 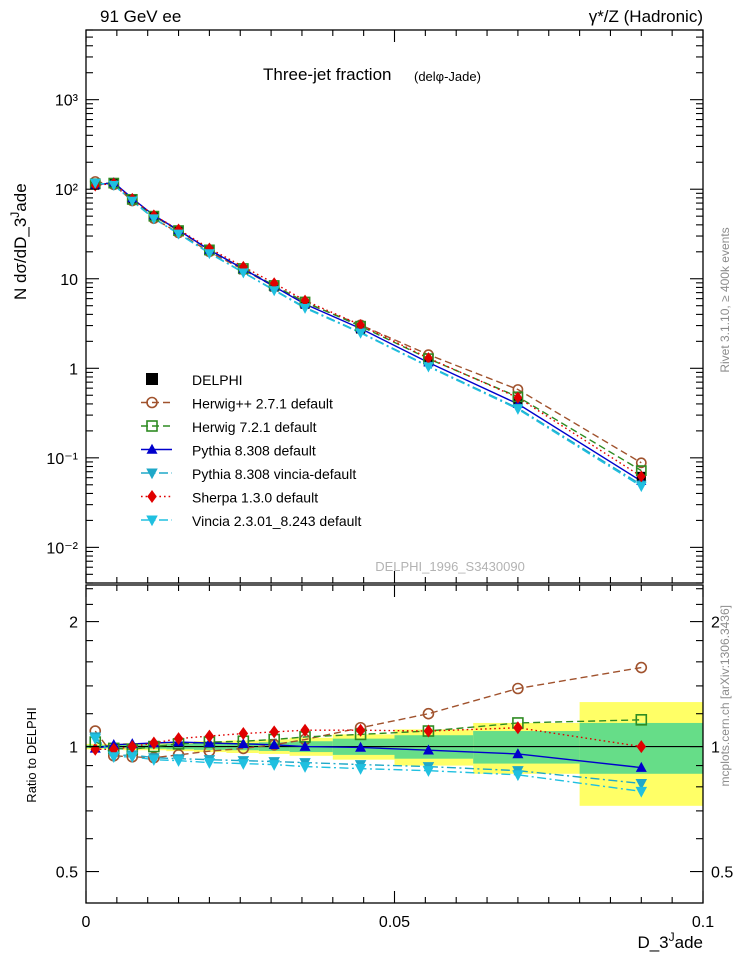 I want to click on x-axis-label: D_3Jade, so click(x=670, y=941).